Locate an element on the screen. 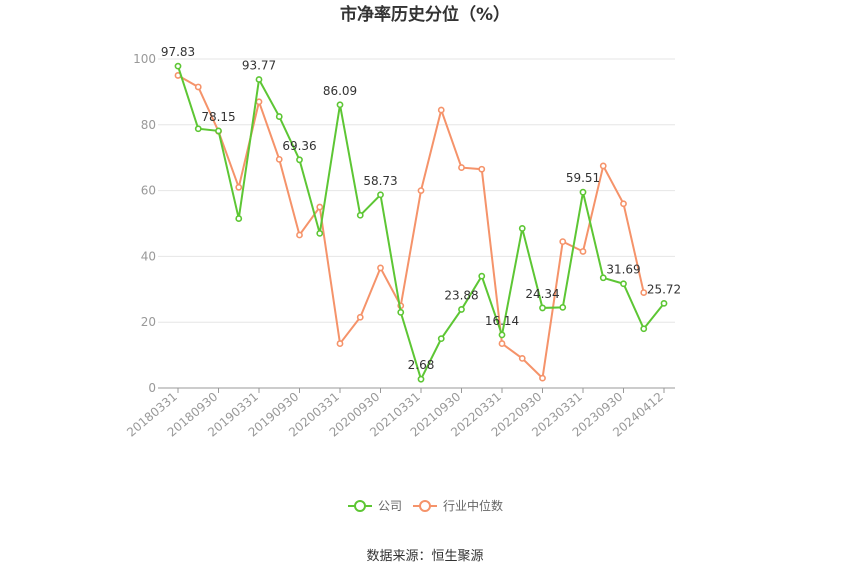  data-label: 2.68 is located at coordinates (421, 365).